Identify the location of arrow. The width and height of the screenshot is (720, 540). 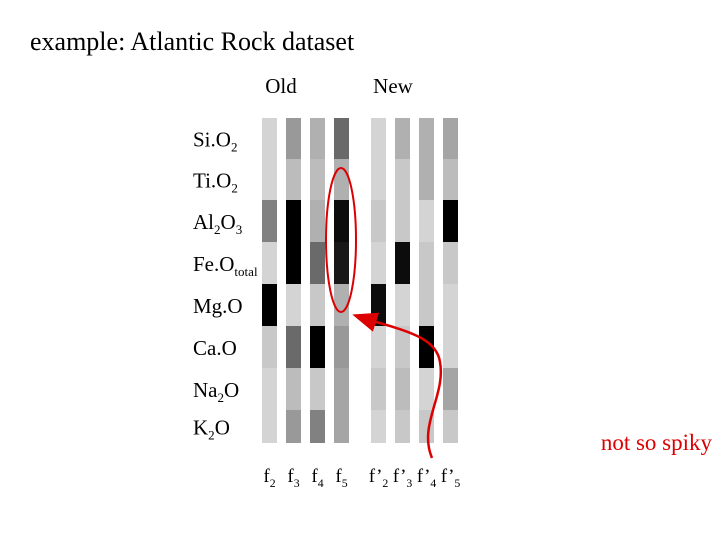
(397, 385).